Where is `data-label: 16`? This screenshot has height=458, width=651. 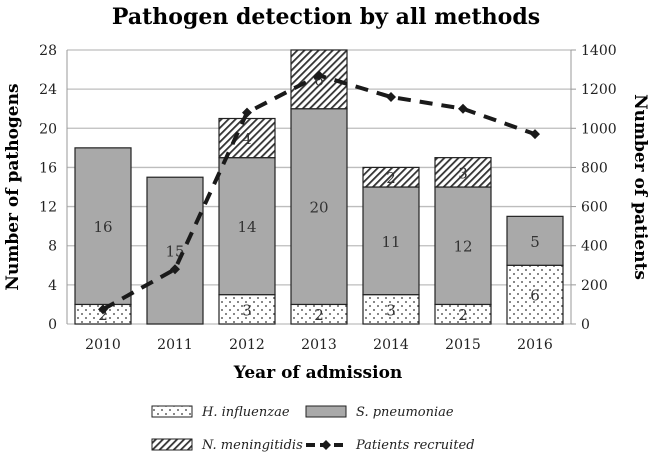 data-label: 16 is located at coordinates (102, 227).